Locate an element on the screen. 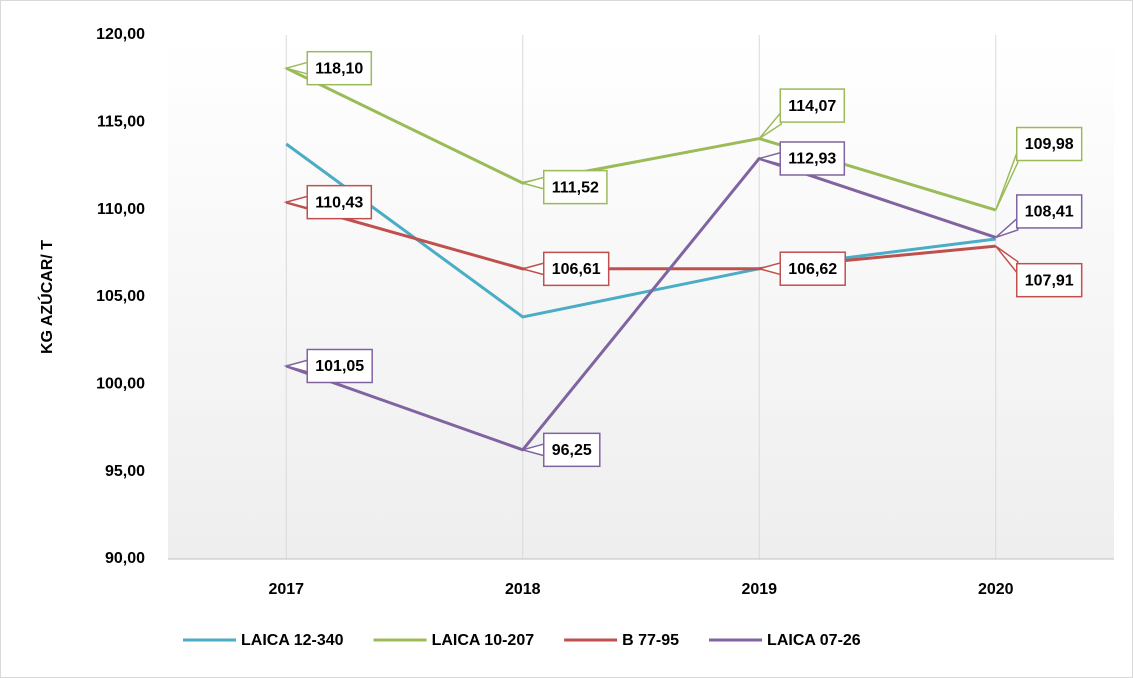 This screenshot has width=1133, height=678. x-tick-label: 2019 is located at coordinates (759, 589).